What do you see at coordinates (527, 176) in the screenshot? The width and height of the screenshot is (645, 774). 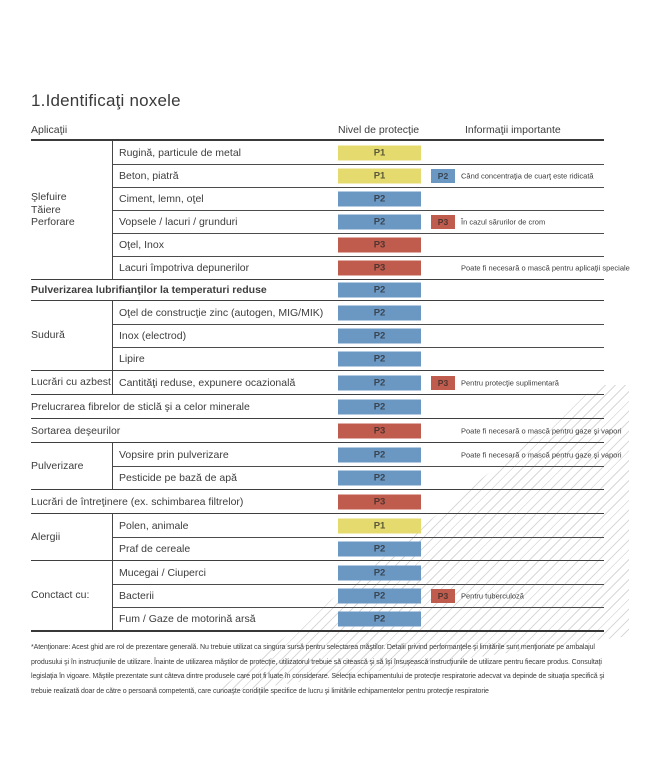 I see `info-note: Când concentraţia de cuarţ este ridicată` at bounding box center [527, 176].